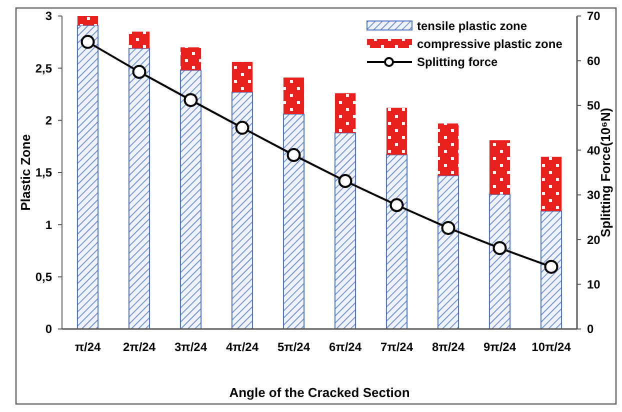 The height and width of the screenshot is (412, 622). I want to click on y2-tick-label: 40, so click(594, 150).